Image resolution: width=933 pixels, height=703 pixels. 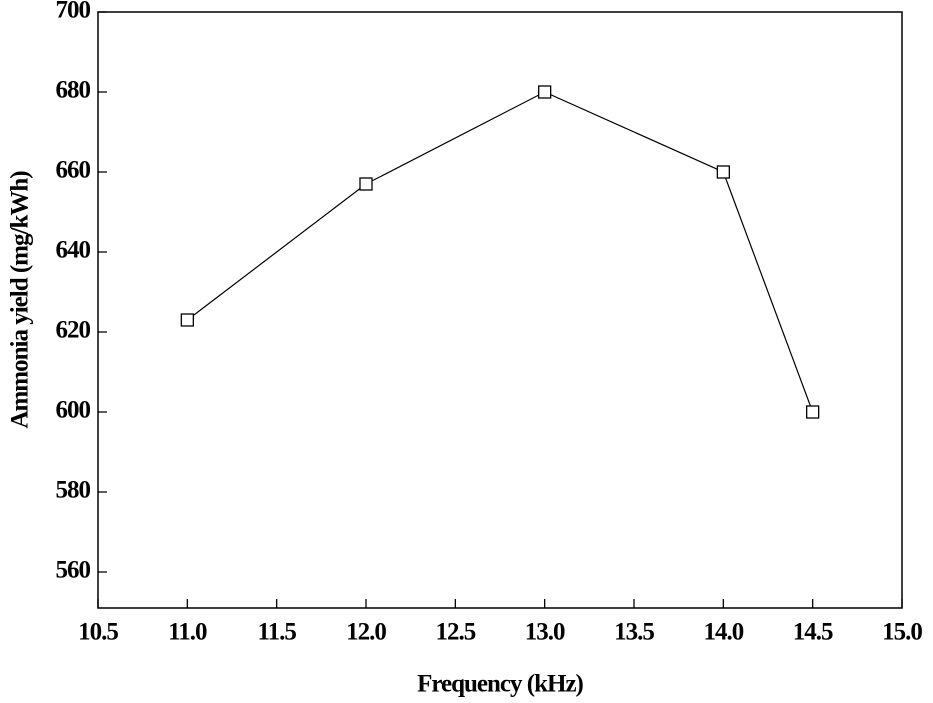 What do you see at coordinates (723, 632) in the screenshot?
I see `x-tick-label: 14.0` at bounding box center [723, 632].